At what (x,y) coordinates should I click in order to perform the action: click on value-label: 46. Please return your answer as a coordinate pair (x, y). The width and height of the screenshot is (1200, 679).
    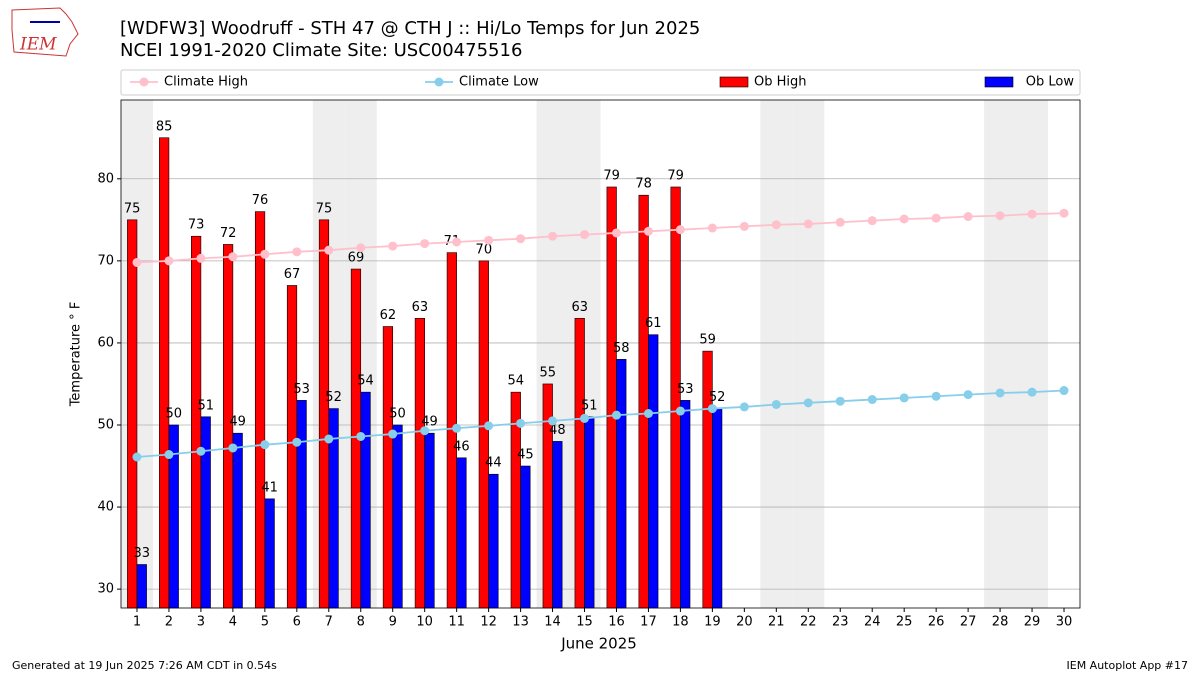
    Looking at the image, I should click on (461, 446).